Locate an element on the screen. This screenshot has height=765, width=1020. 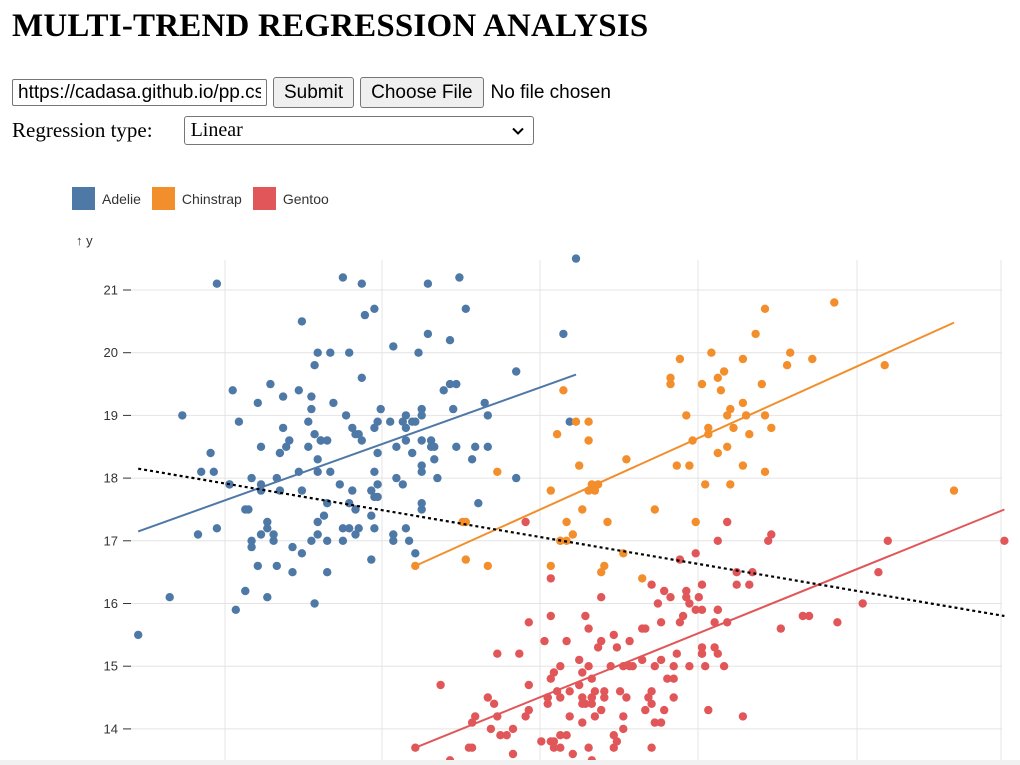
legend-item-chinstrap: Chinstrap is located at coordinates (196, 198).